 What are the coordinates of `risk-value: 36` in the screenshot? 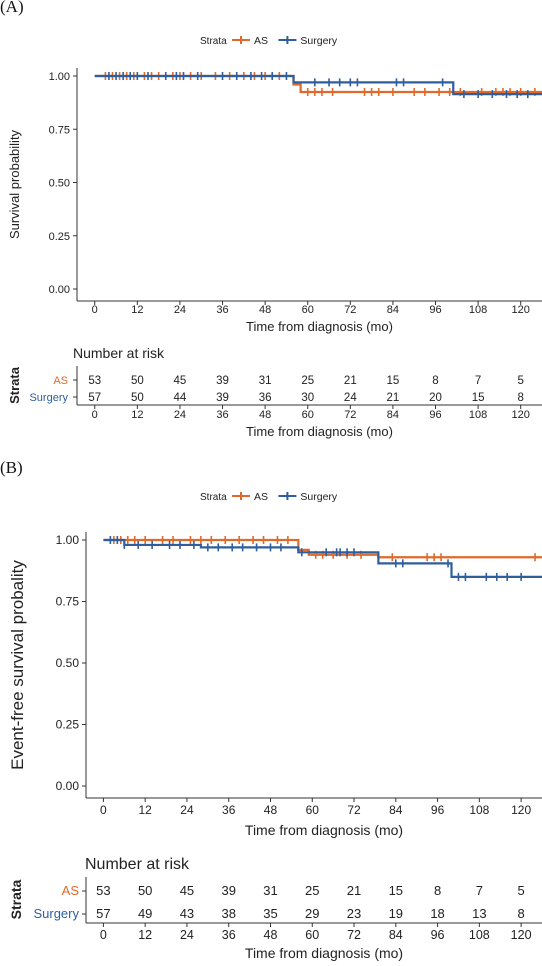 It's located at (265, 398).